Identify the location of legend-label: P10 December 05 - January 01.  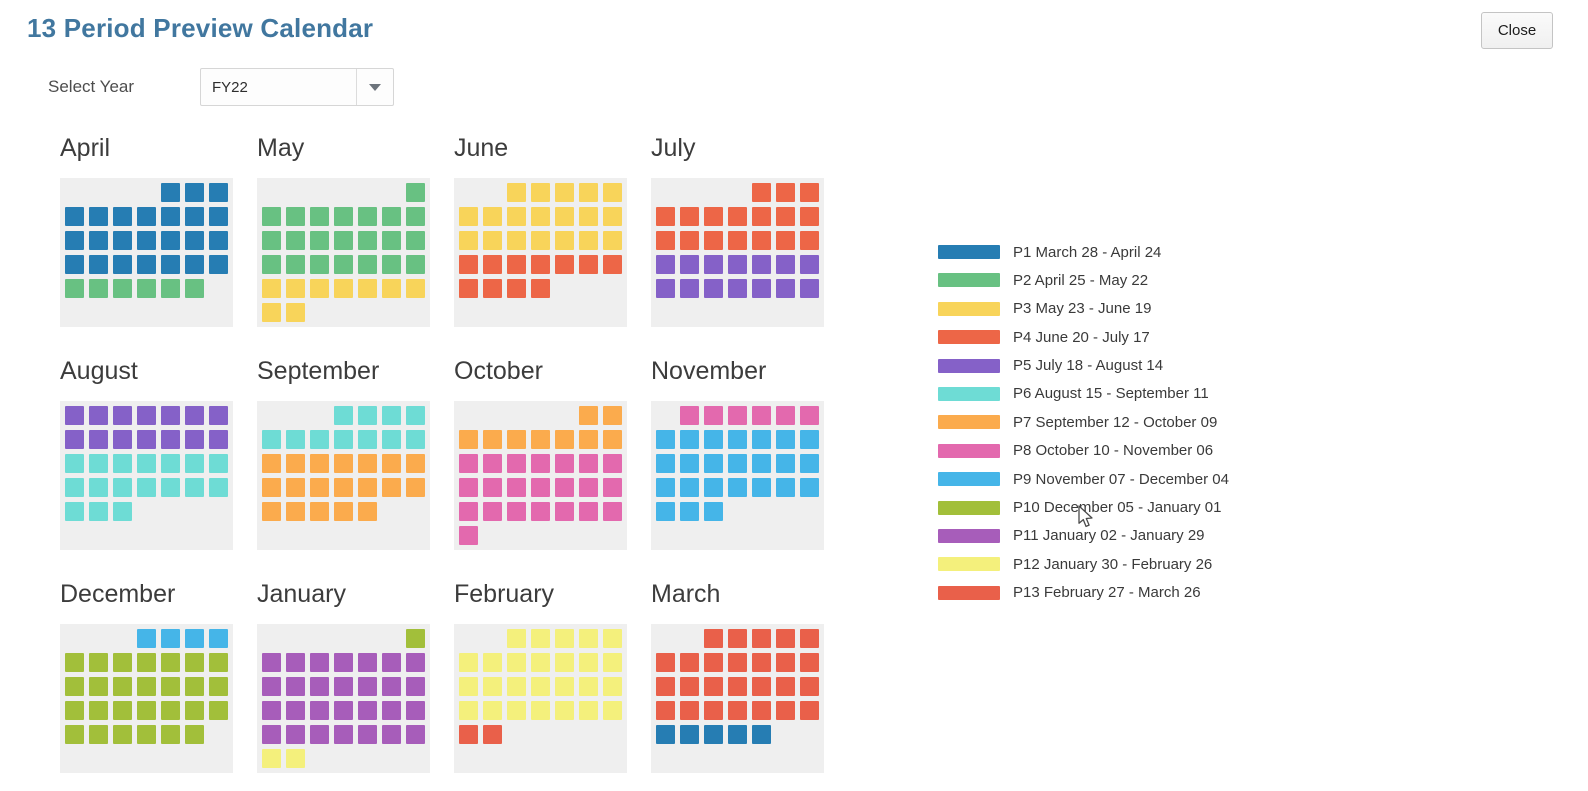
(1117, 508).